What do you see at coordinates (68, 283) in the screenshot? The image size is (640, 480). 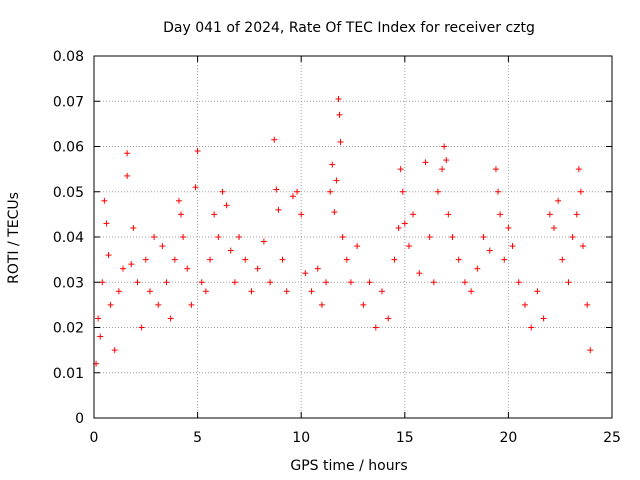 I see `y-tick-label: 0.03` at bounding box center [68, 283].